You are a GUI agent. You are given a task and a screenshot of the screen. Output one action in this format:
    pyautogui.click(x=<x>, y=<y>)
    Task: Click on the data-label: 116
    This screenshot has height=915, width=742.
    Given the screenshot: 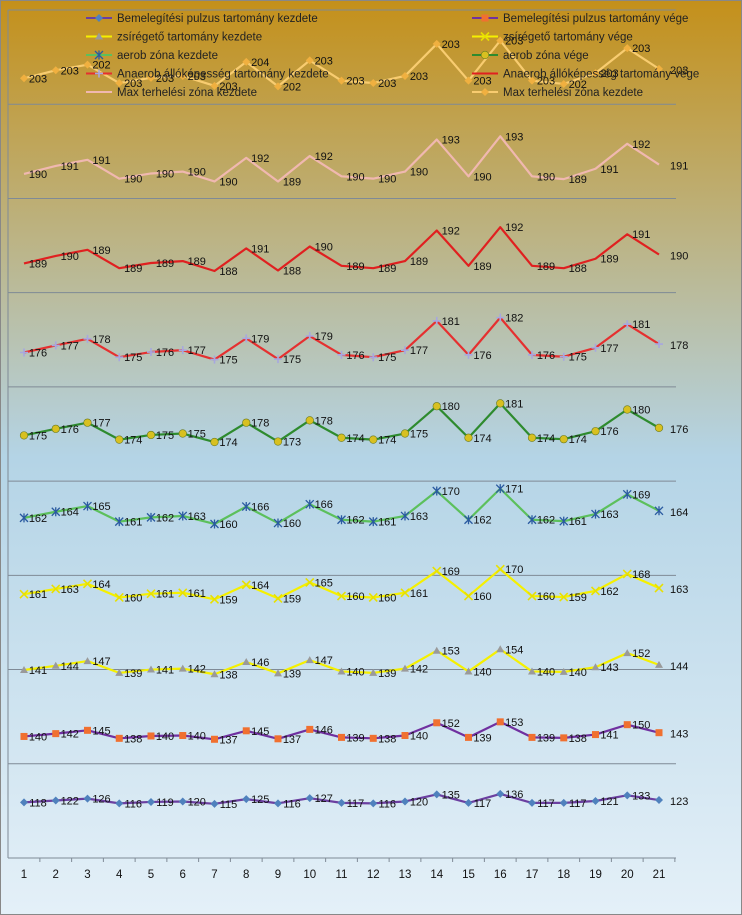 What is the action you would take?
    pyautogui.click(x=387, y=804)
    